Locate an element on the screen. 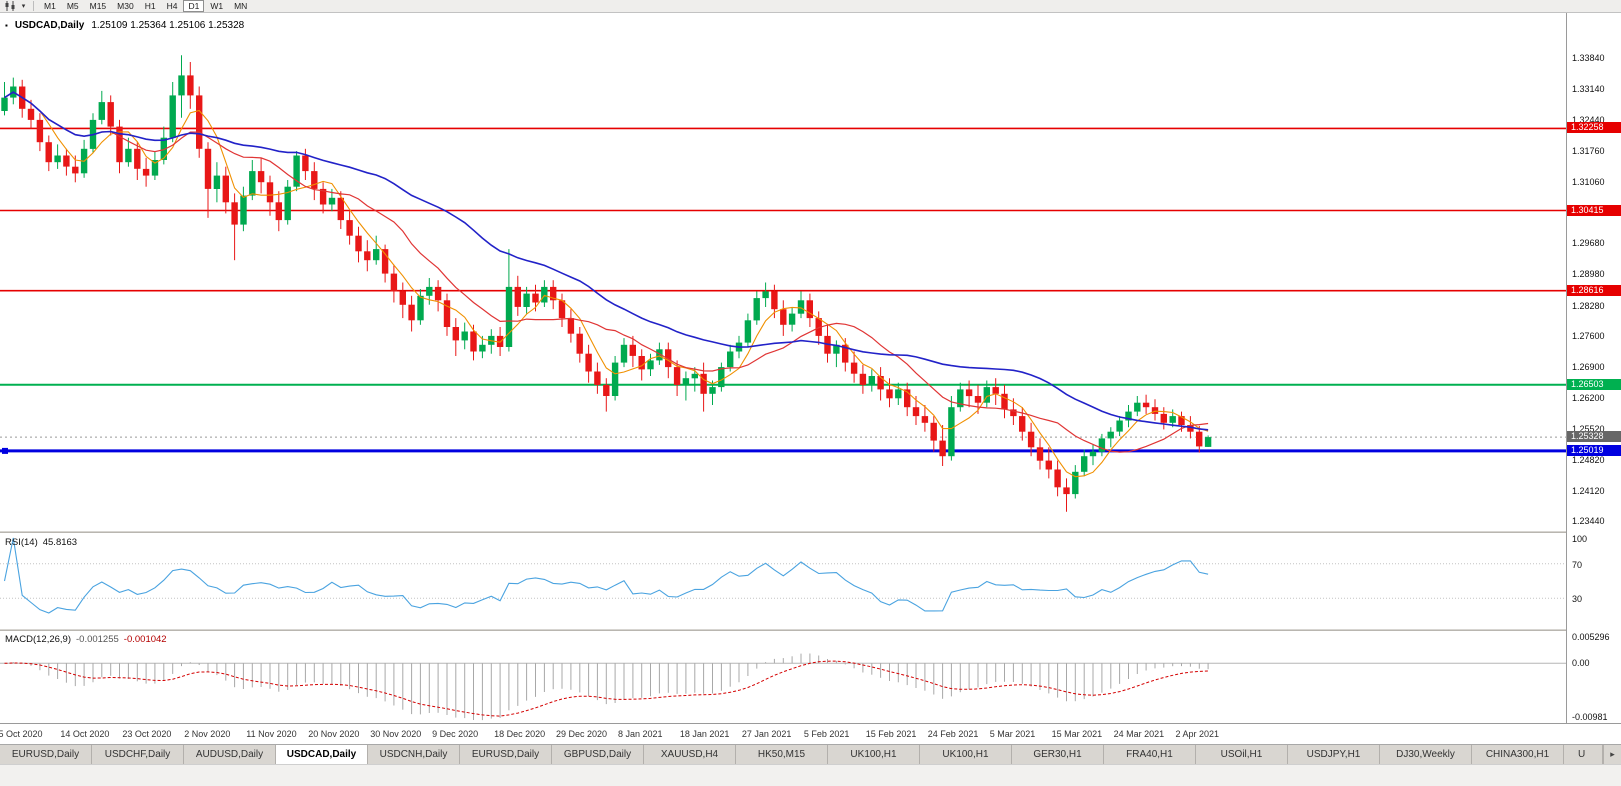 This screenshot has height=786, width=1621. panel-divider-rsi is located at coordinates (810, 532).